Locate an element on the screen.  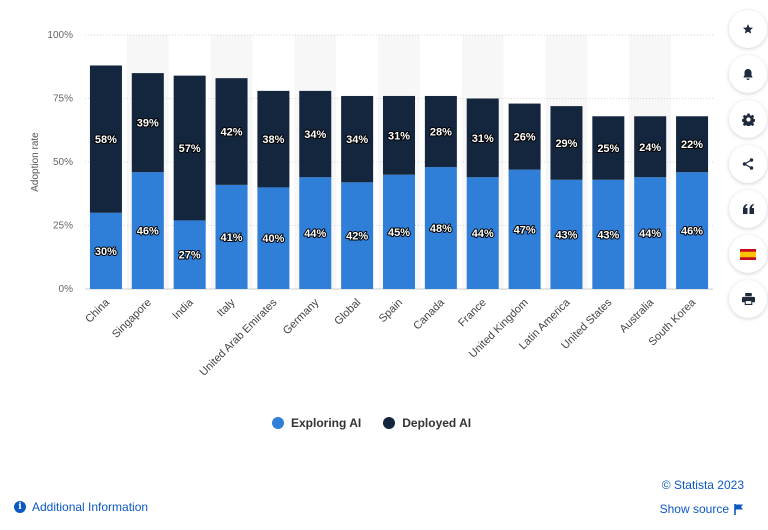
legend-label-deployed-ai: Deployed AI is located at coordinates (437, 423).